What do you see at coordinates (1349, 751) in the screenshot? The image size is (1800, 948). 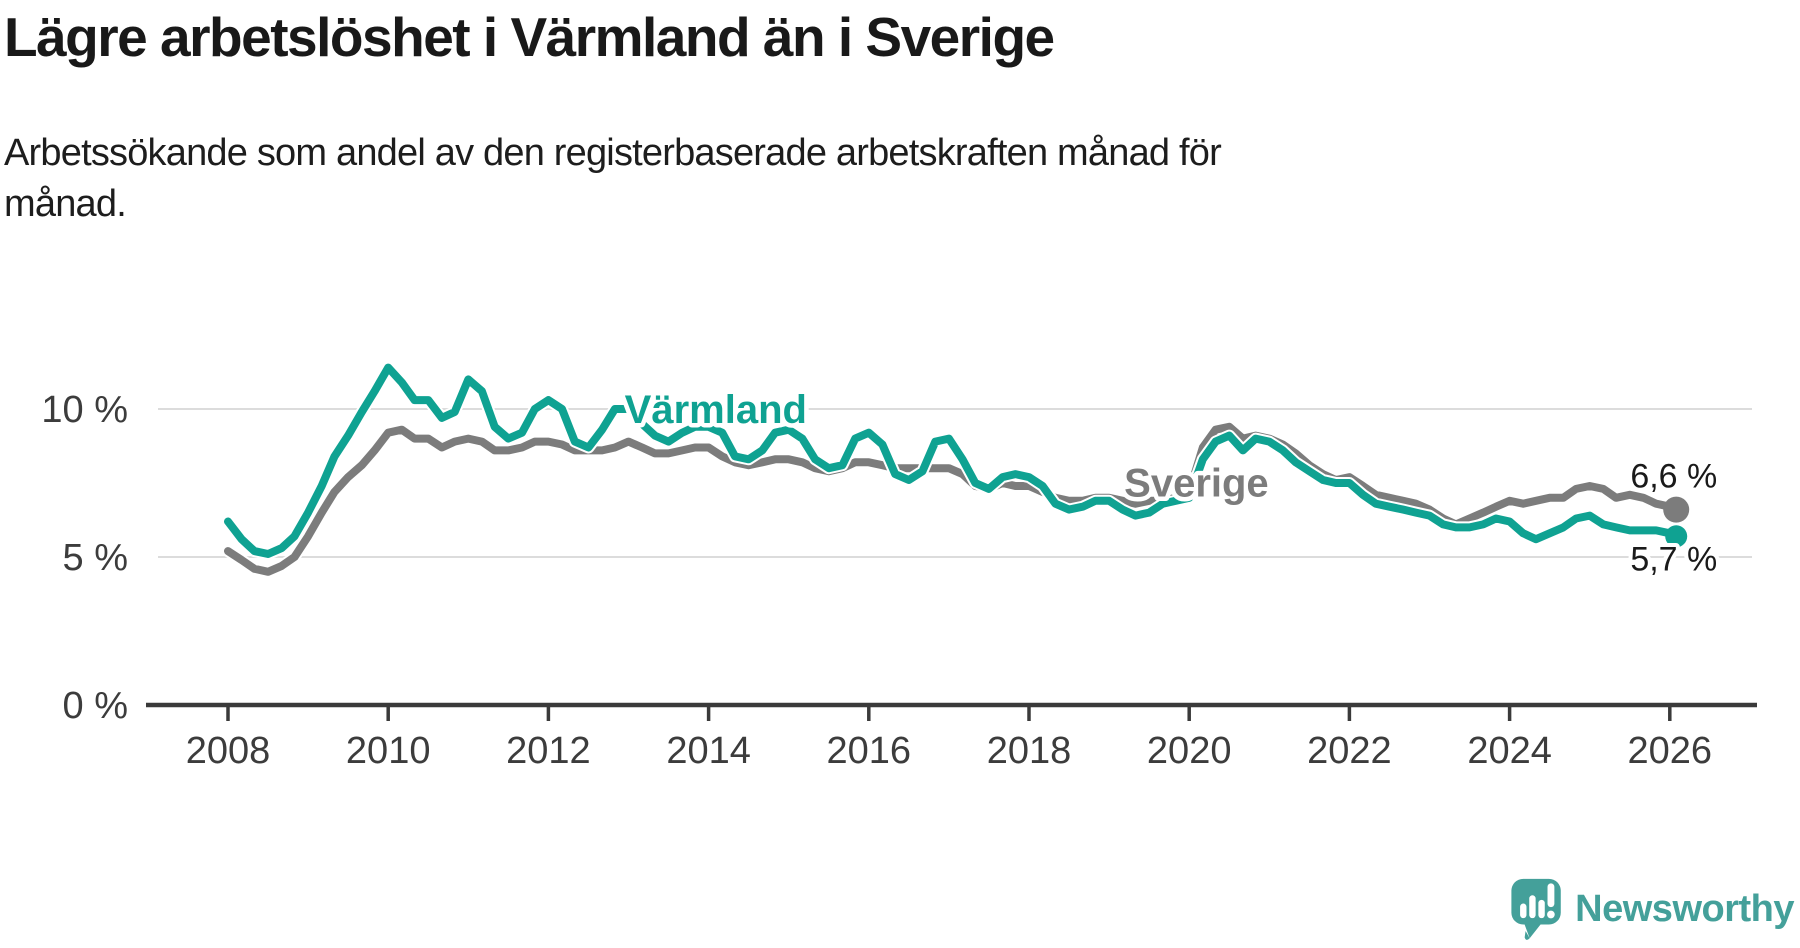 I see `x-tick-label: 2022` at bounding box center [1349, 751].